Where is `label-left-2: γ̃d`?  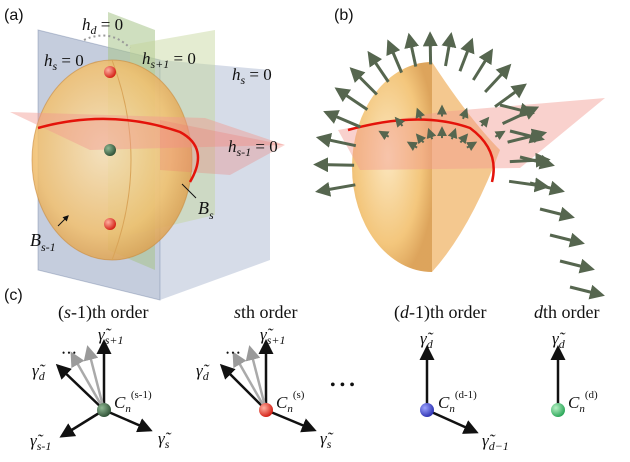
label-left-2: γ̃d is located at coordinates (203, 372).